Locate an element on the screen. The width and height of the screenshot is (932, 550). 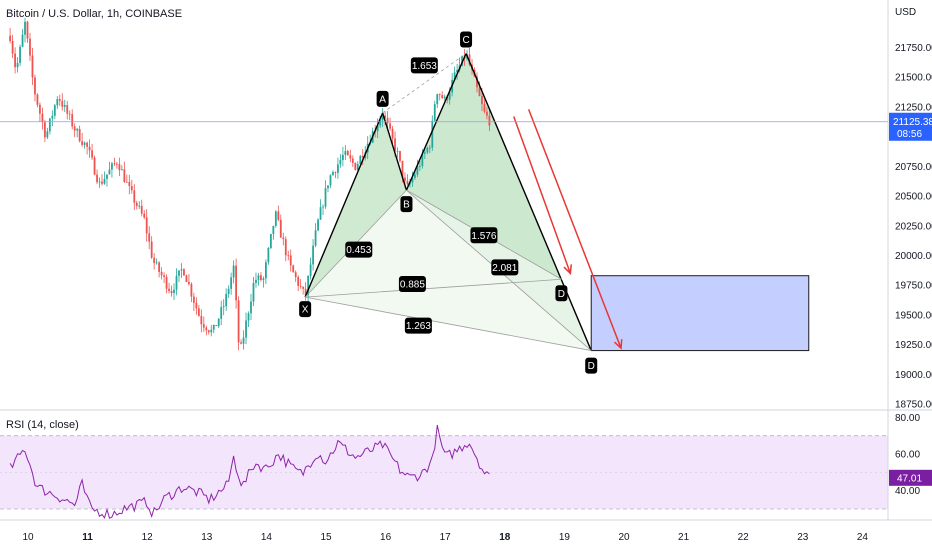
down-arrow-shaft is located at coordinates (574, 229).